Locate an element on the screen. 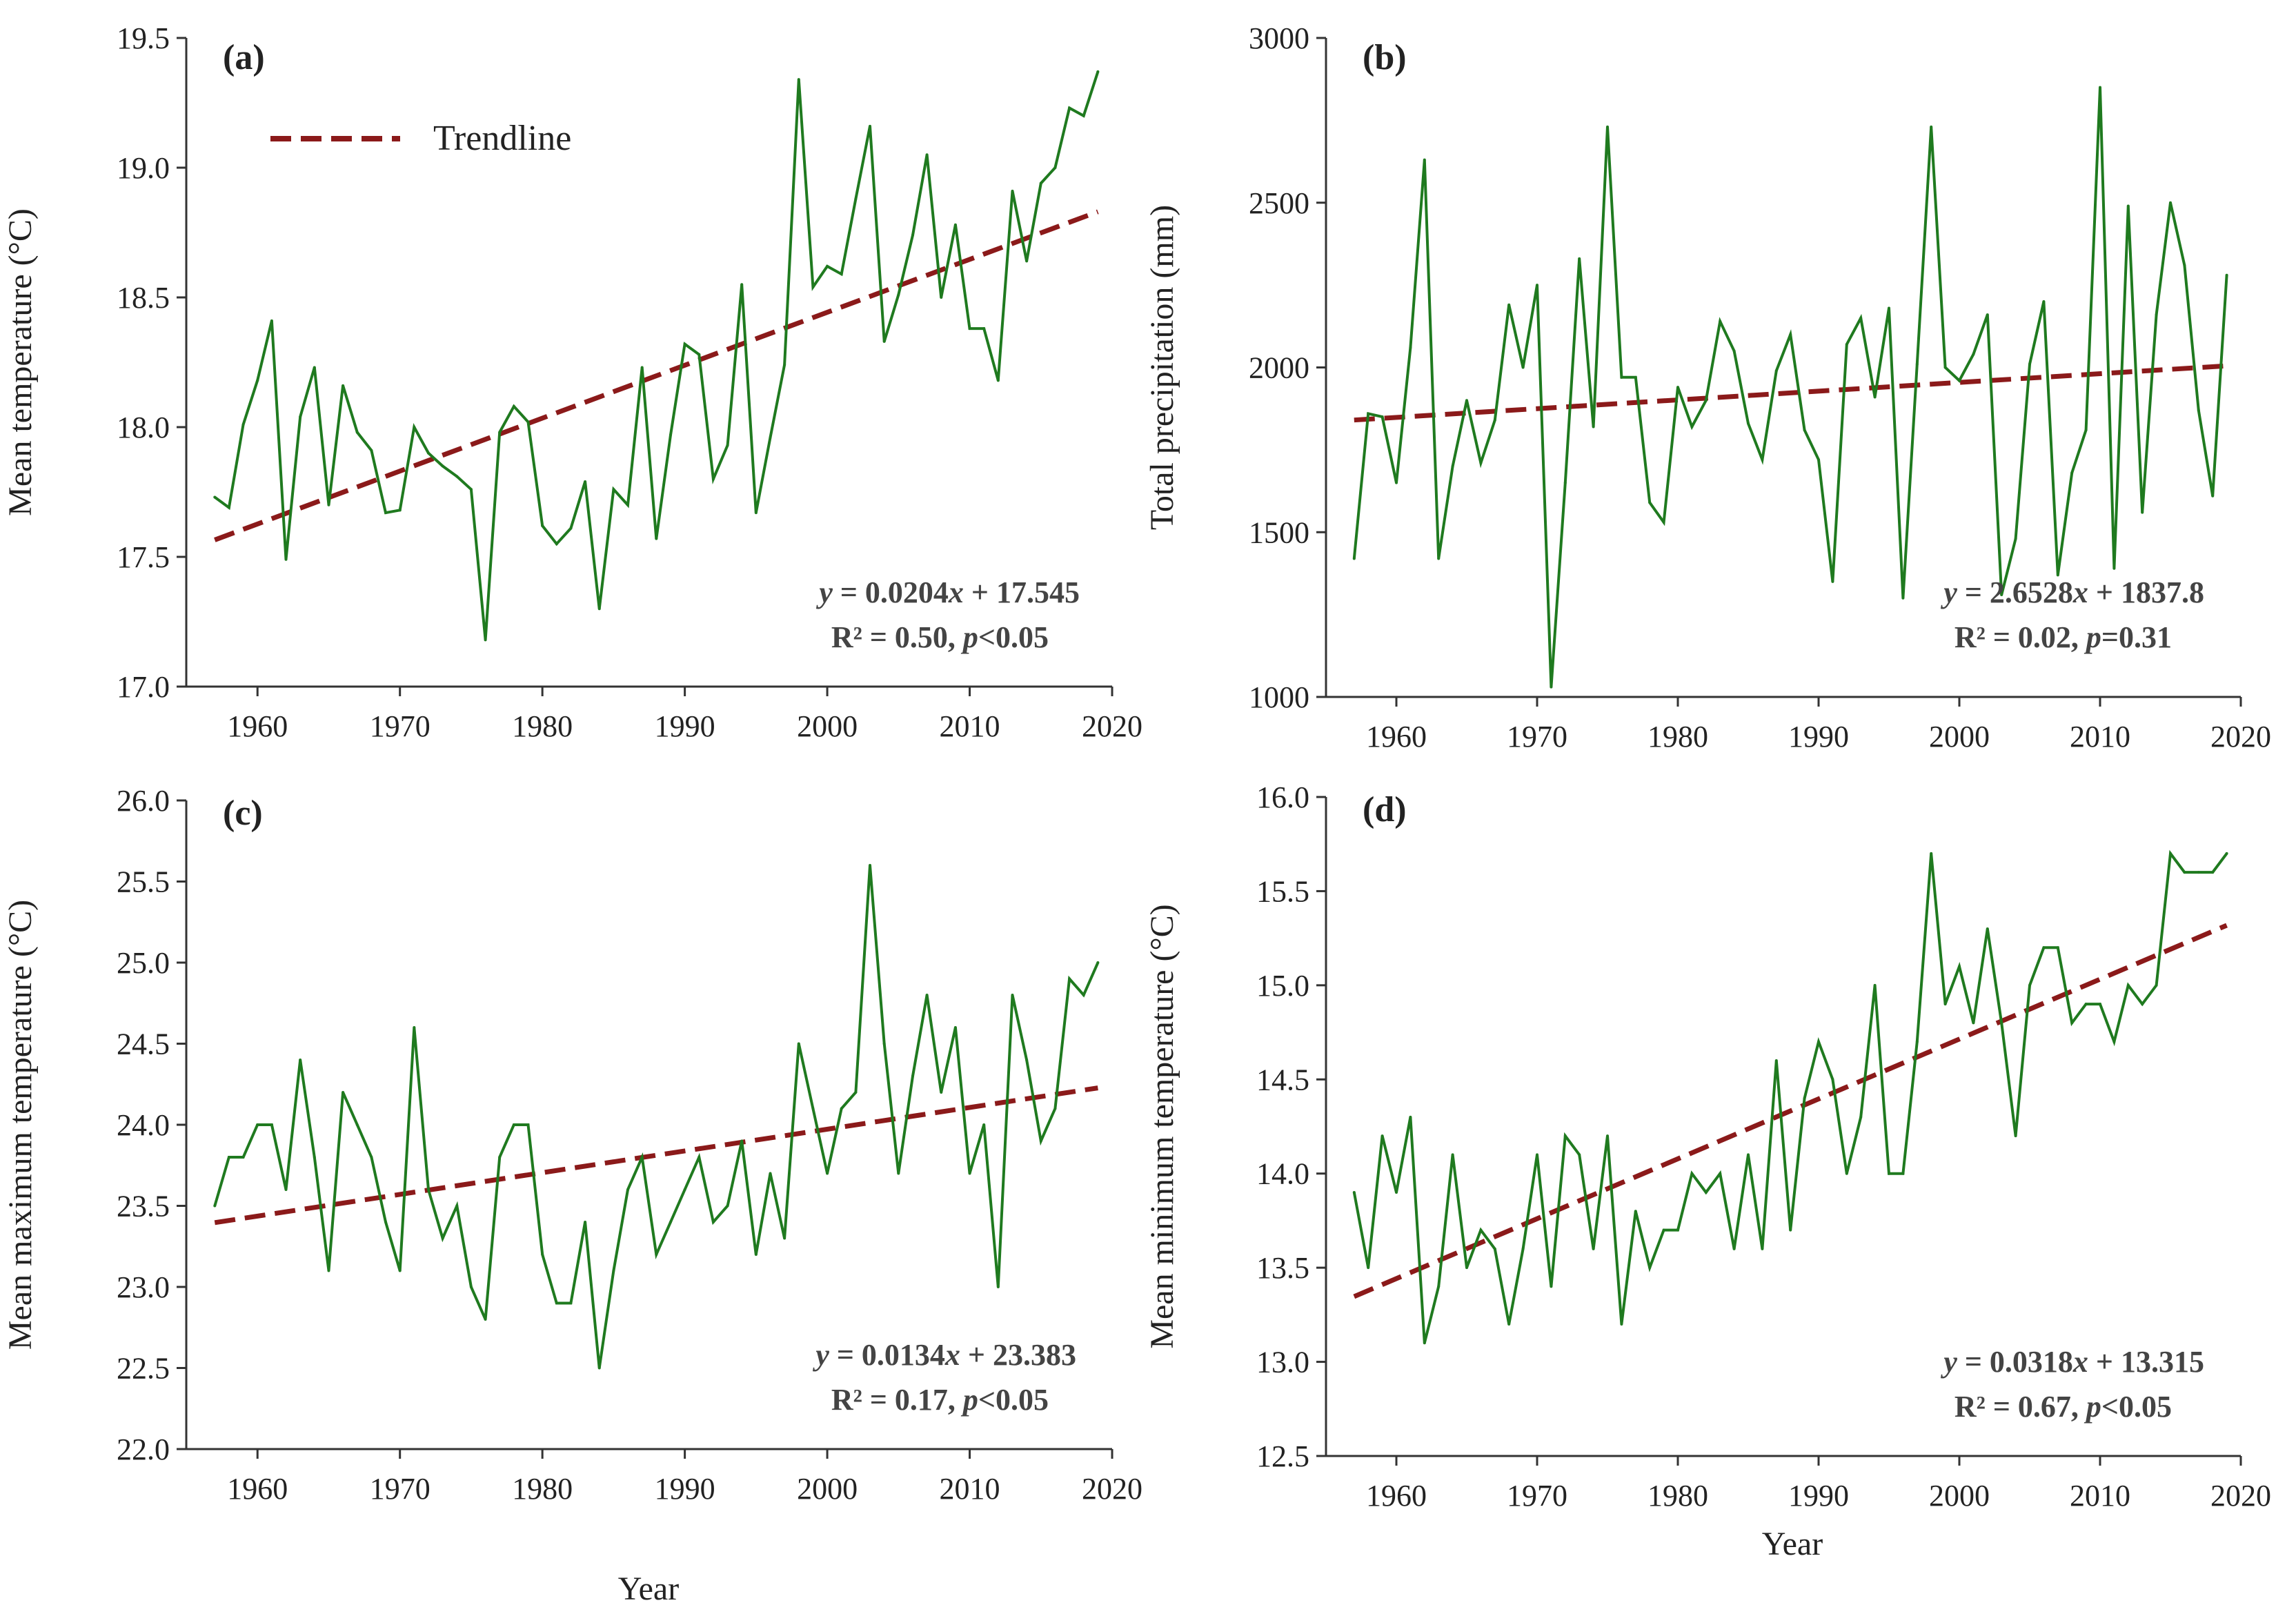  y-tick-label: 23.0 is located at coordinates (143, 1287).